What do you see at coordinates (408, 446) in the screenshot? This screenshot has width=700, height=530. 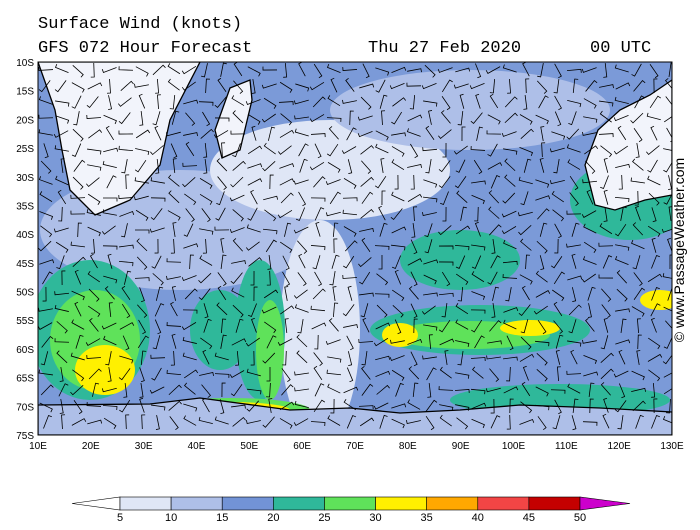 I see `longitude-label: 80E` at bounding box center [408, 446].